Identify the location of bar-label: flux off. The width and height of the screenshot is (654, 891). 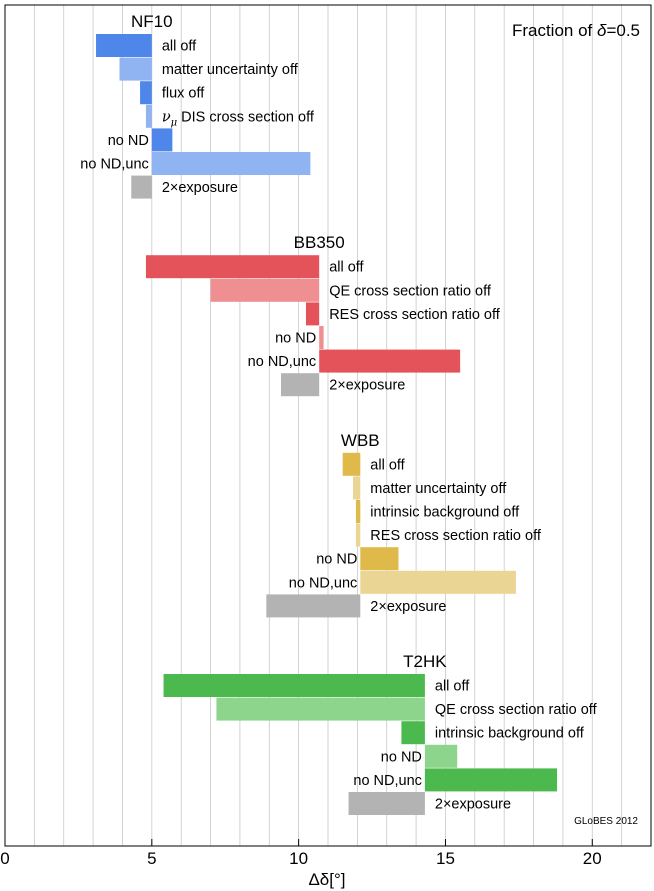
(183, 94).